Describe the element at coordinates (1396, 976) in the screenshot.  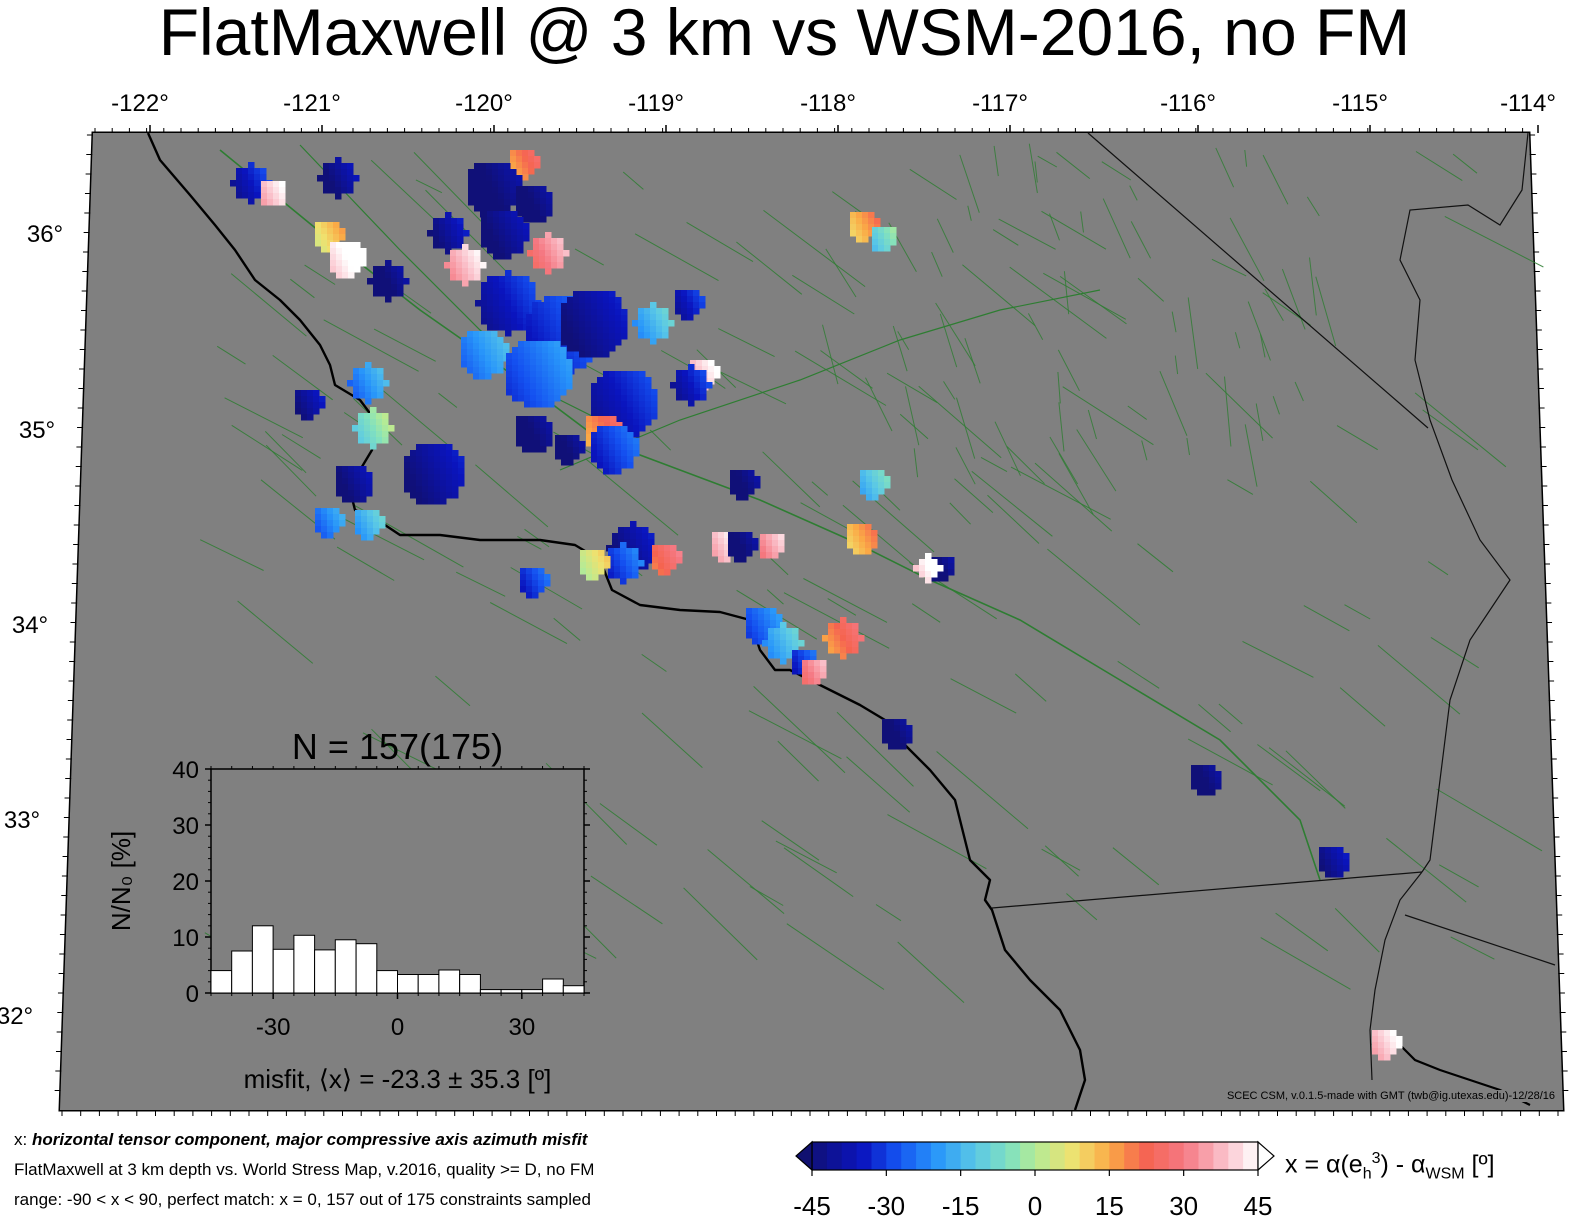
I see `gulf-coast` at that location.